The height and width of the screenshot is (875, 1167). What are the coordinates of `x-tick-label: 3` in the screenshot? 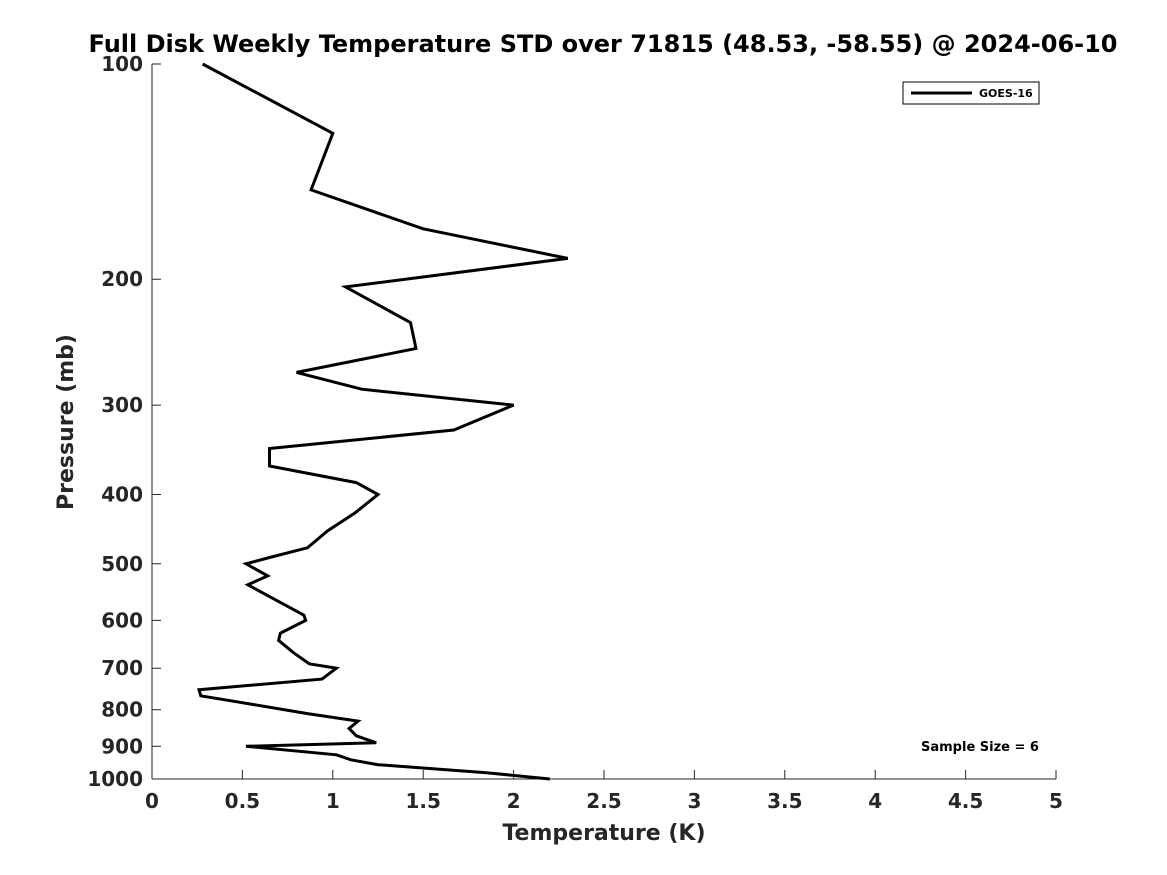 It's located at (694, 801).